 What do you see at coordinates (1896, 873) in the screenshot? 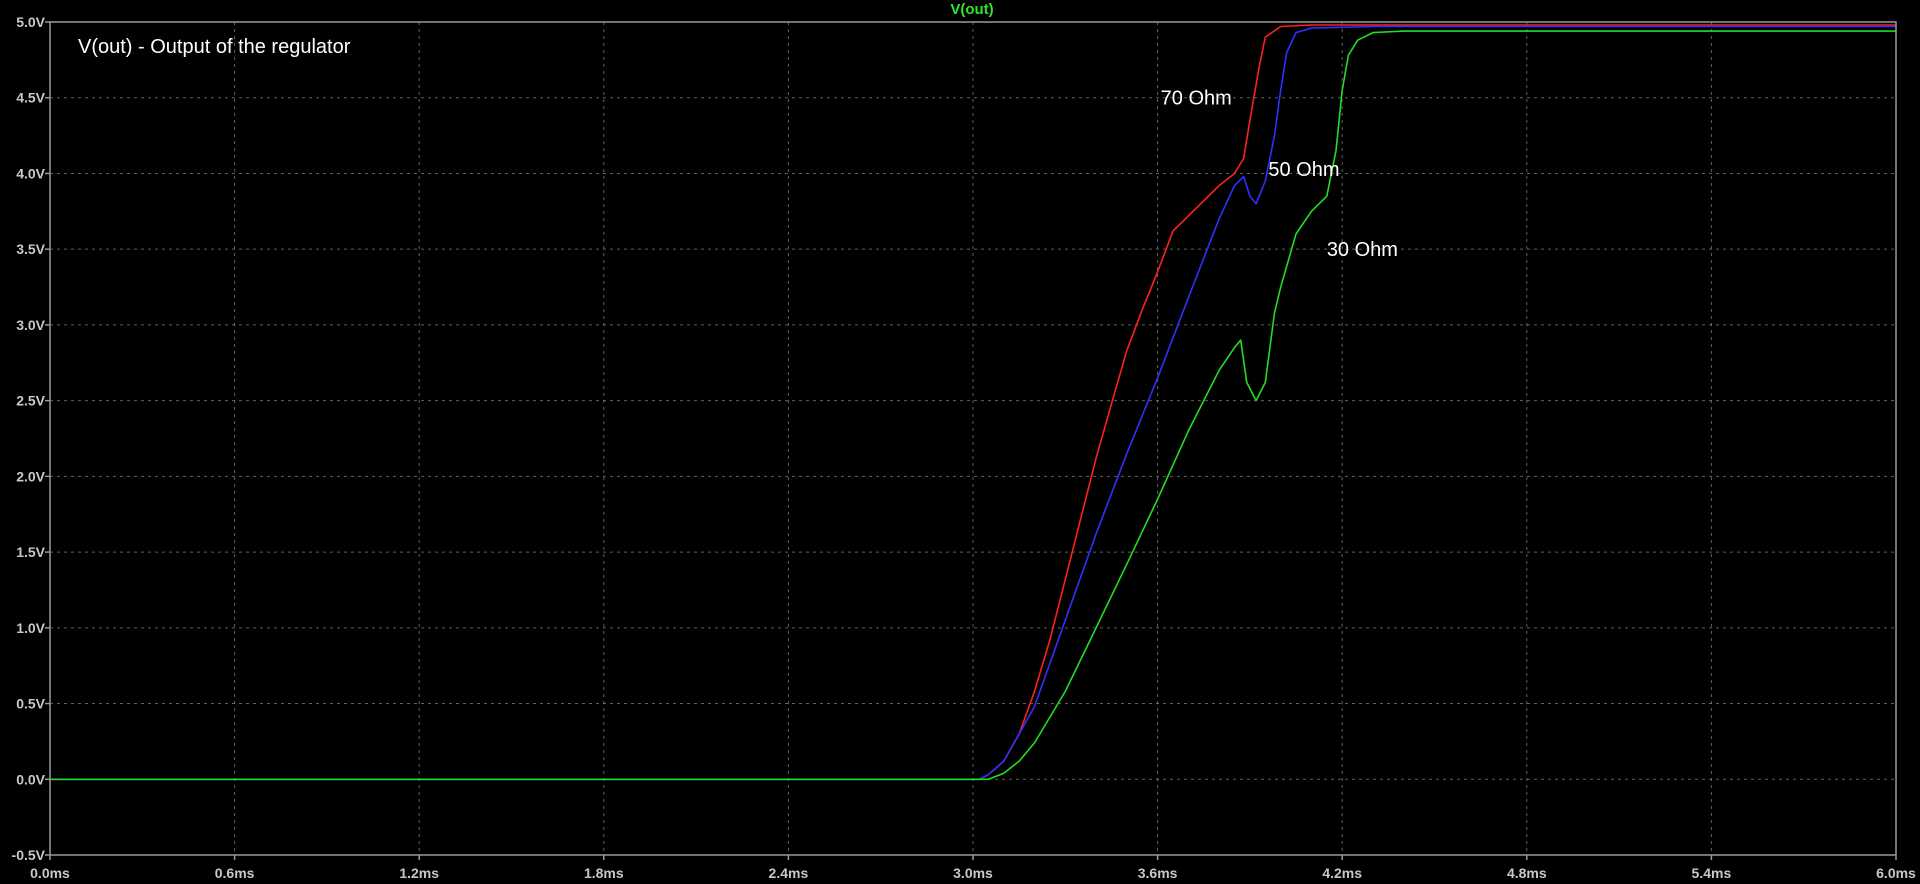
I see `x-tick-label: 6.0ms` at bounding box center [1896, 873].